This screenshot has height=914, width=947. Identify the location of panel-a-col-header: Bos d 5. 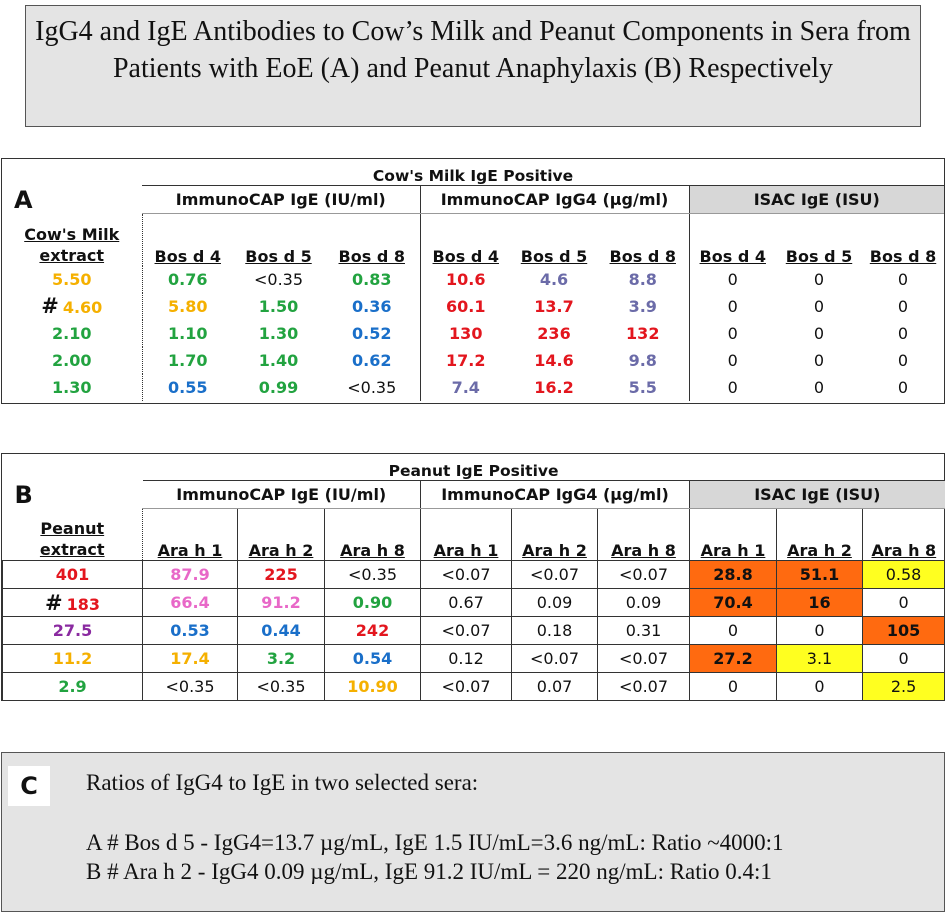
(819, 256).